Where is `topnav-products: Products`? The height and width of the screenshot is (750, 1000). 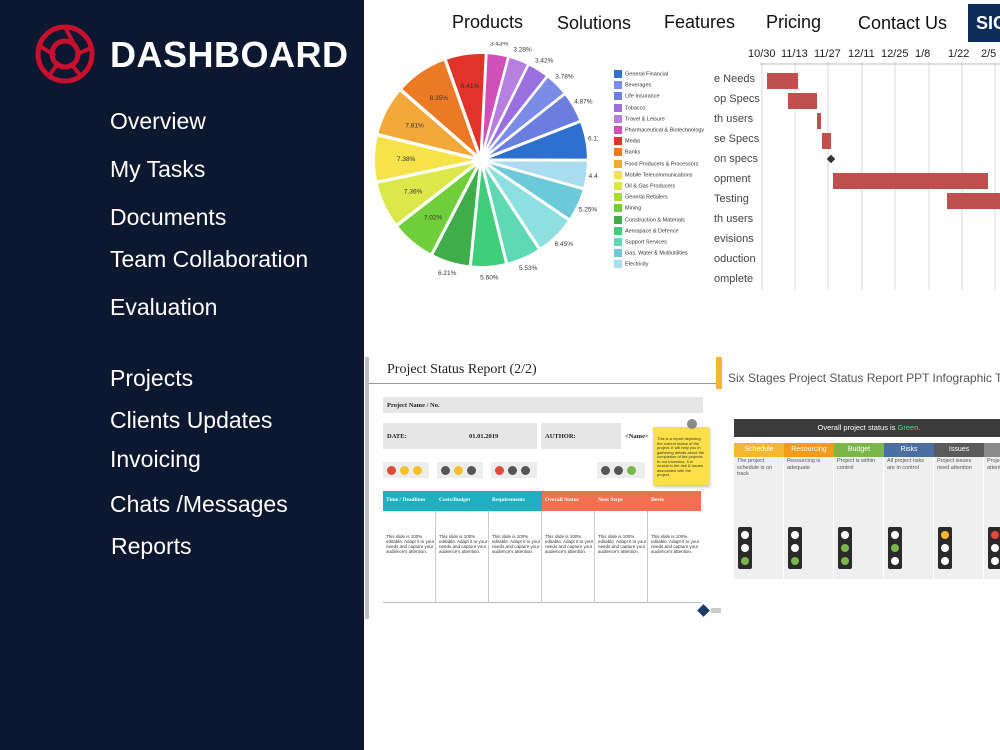 topnav-products: Products is located at coordinates (488, 22).